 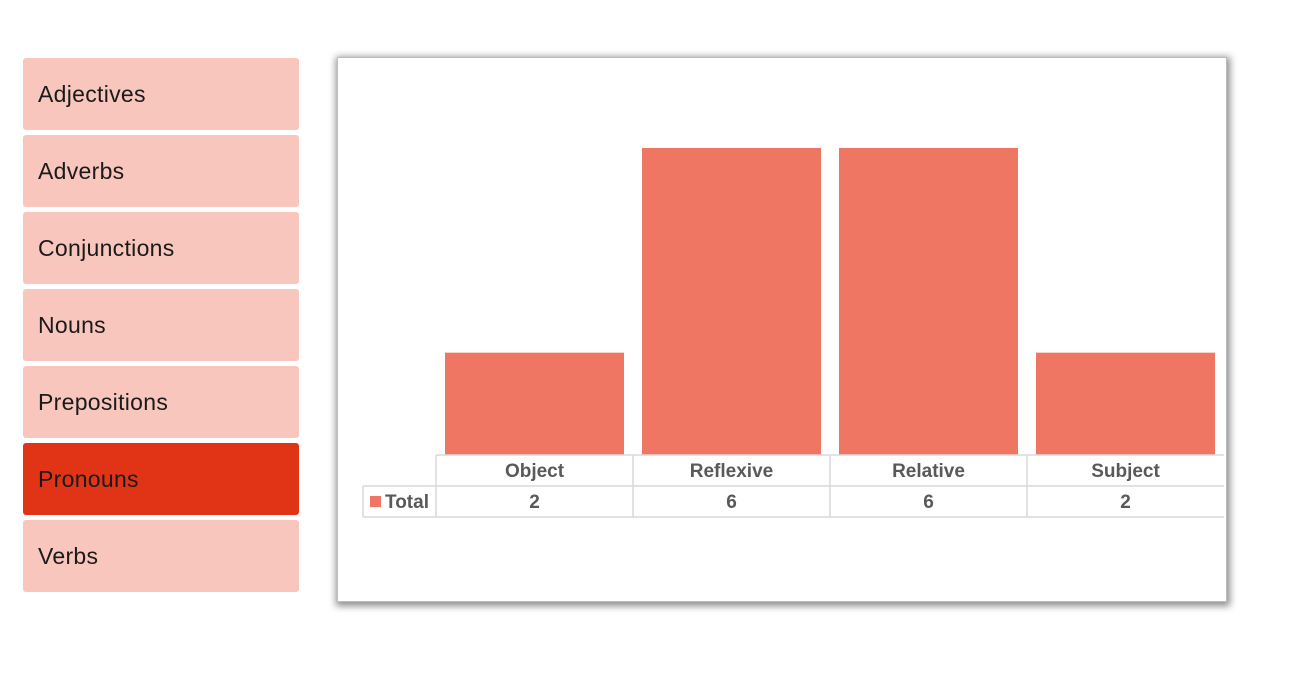 I want to click on slicer-item-conjunctions: Conjunctions, so click(x=161, y=248).